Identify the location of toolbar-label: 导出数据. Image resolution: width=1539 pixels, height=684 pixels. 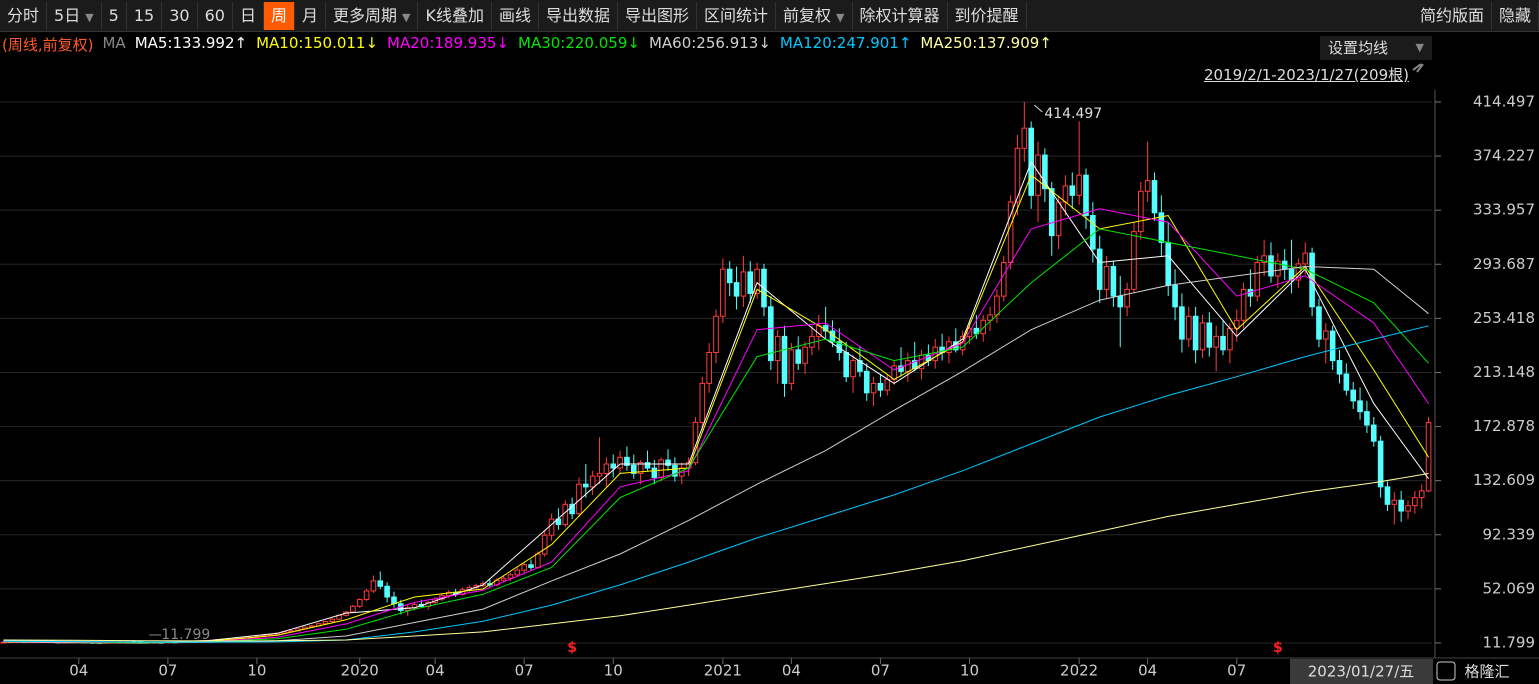
(577, 15).